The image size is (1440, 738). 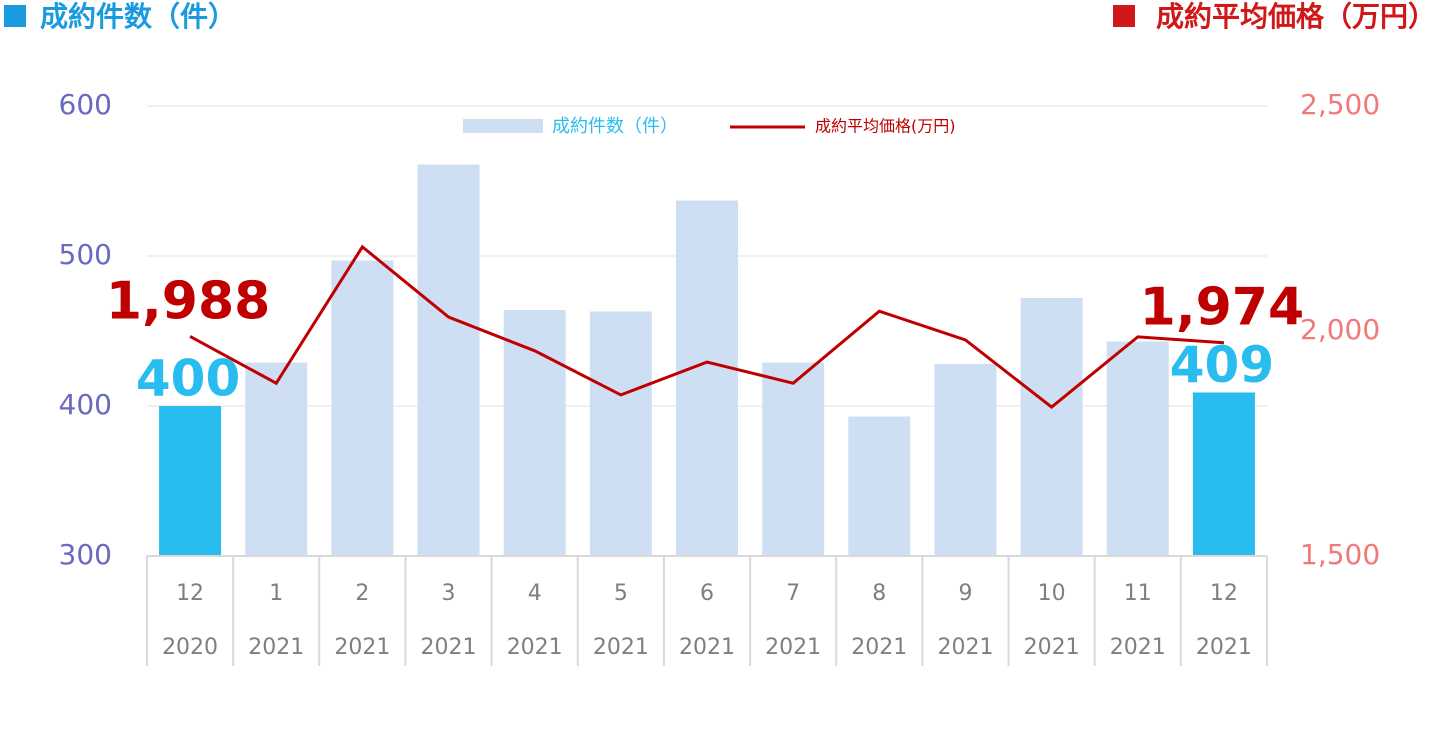 I want to click on legend-label: 成約件数（件）, so click(x=615, y=126).